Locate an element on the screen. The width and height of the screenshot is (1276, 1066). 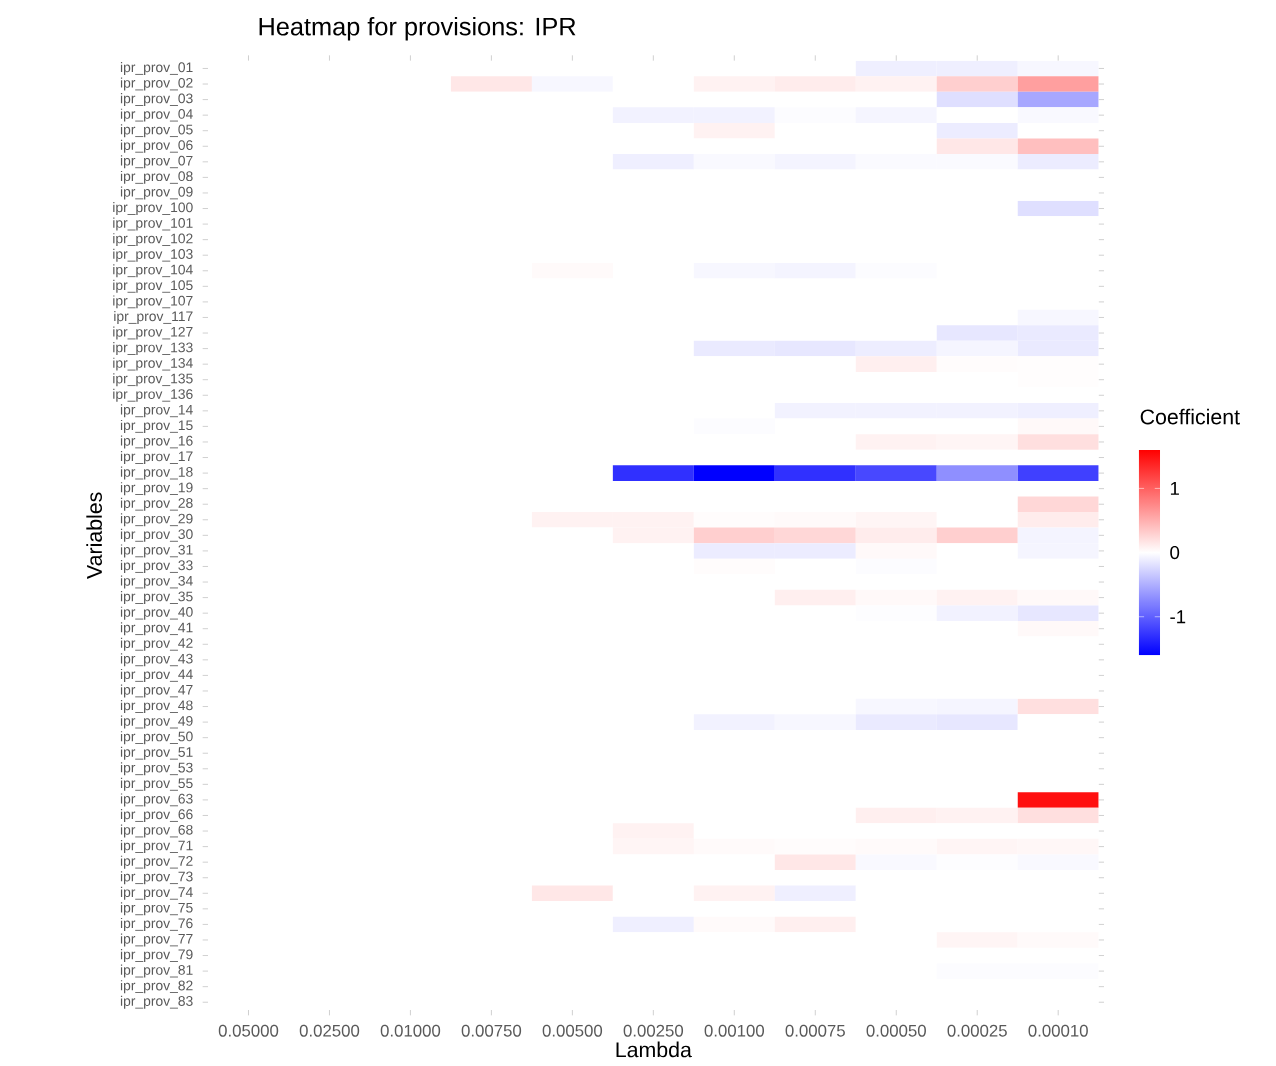
color-bar-label: -1 is located at coordinates (1178, 617).